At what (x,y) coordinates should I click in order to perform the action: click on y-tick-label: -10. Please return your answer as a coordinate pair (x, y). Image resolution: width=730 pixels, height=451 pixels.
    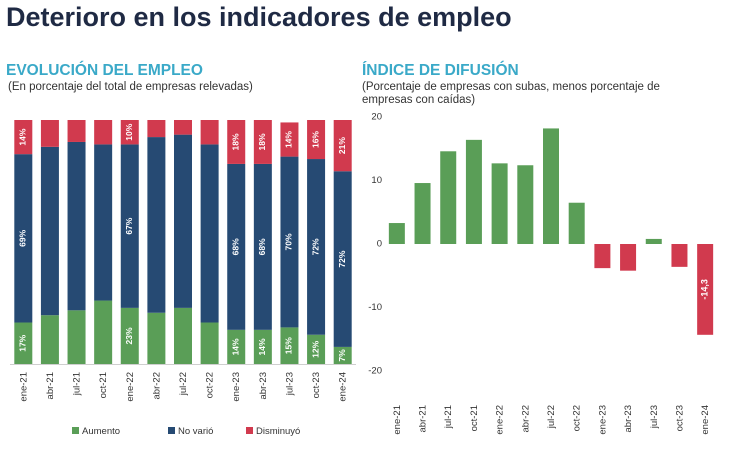
    Looking at the image, I should click on (375, 307).